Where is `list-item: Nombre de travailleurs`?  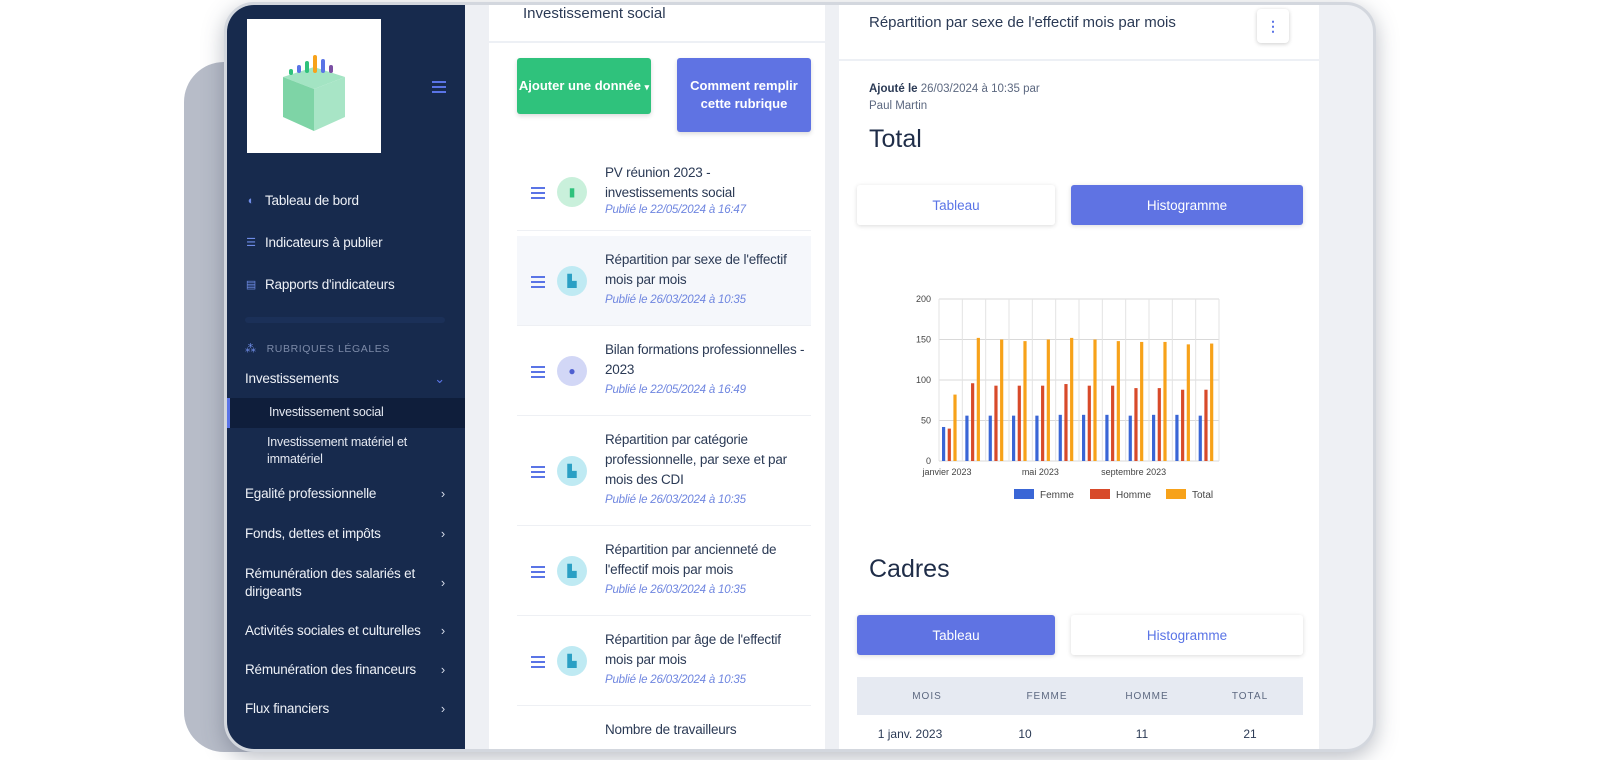 list-item: Nombre de travailleurs is located at coordinates (664, 727).